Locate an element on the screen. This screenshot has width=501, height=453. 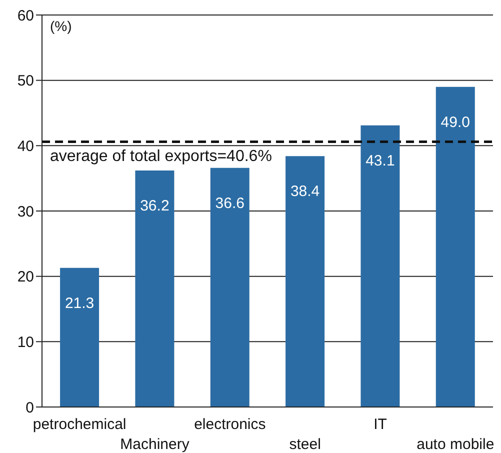
y-tick-label: 50 is located at coordinates (25, 81).